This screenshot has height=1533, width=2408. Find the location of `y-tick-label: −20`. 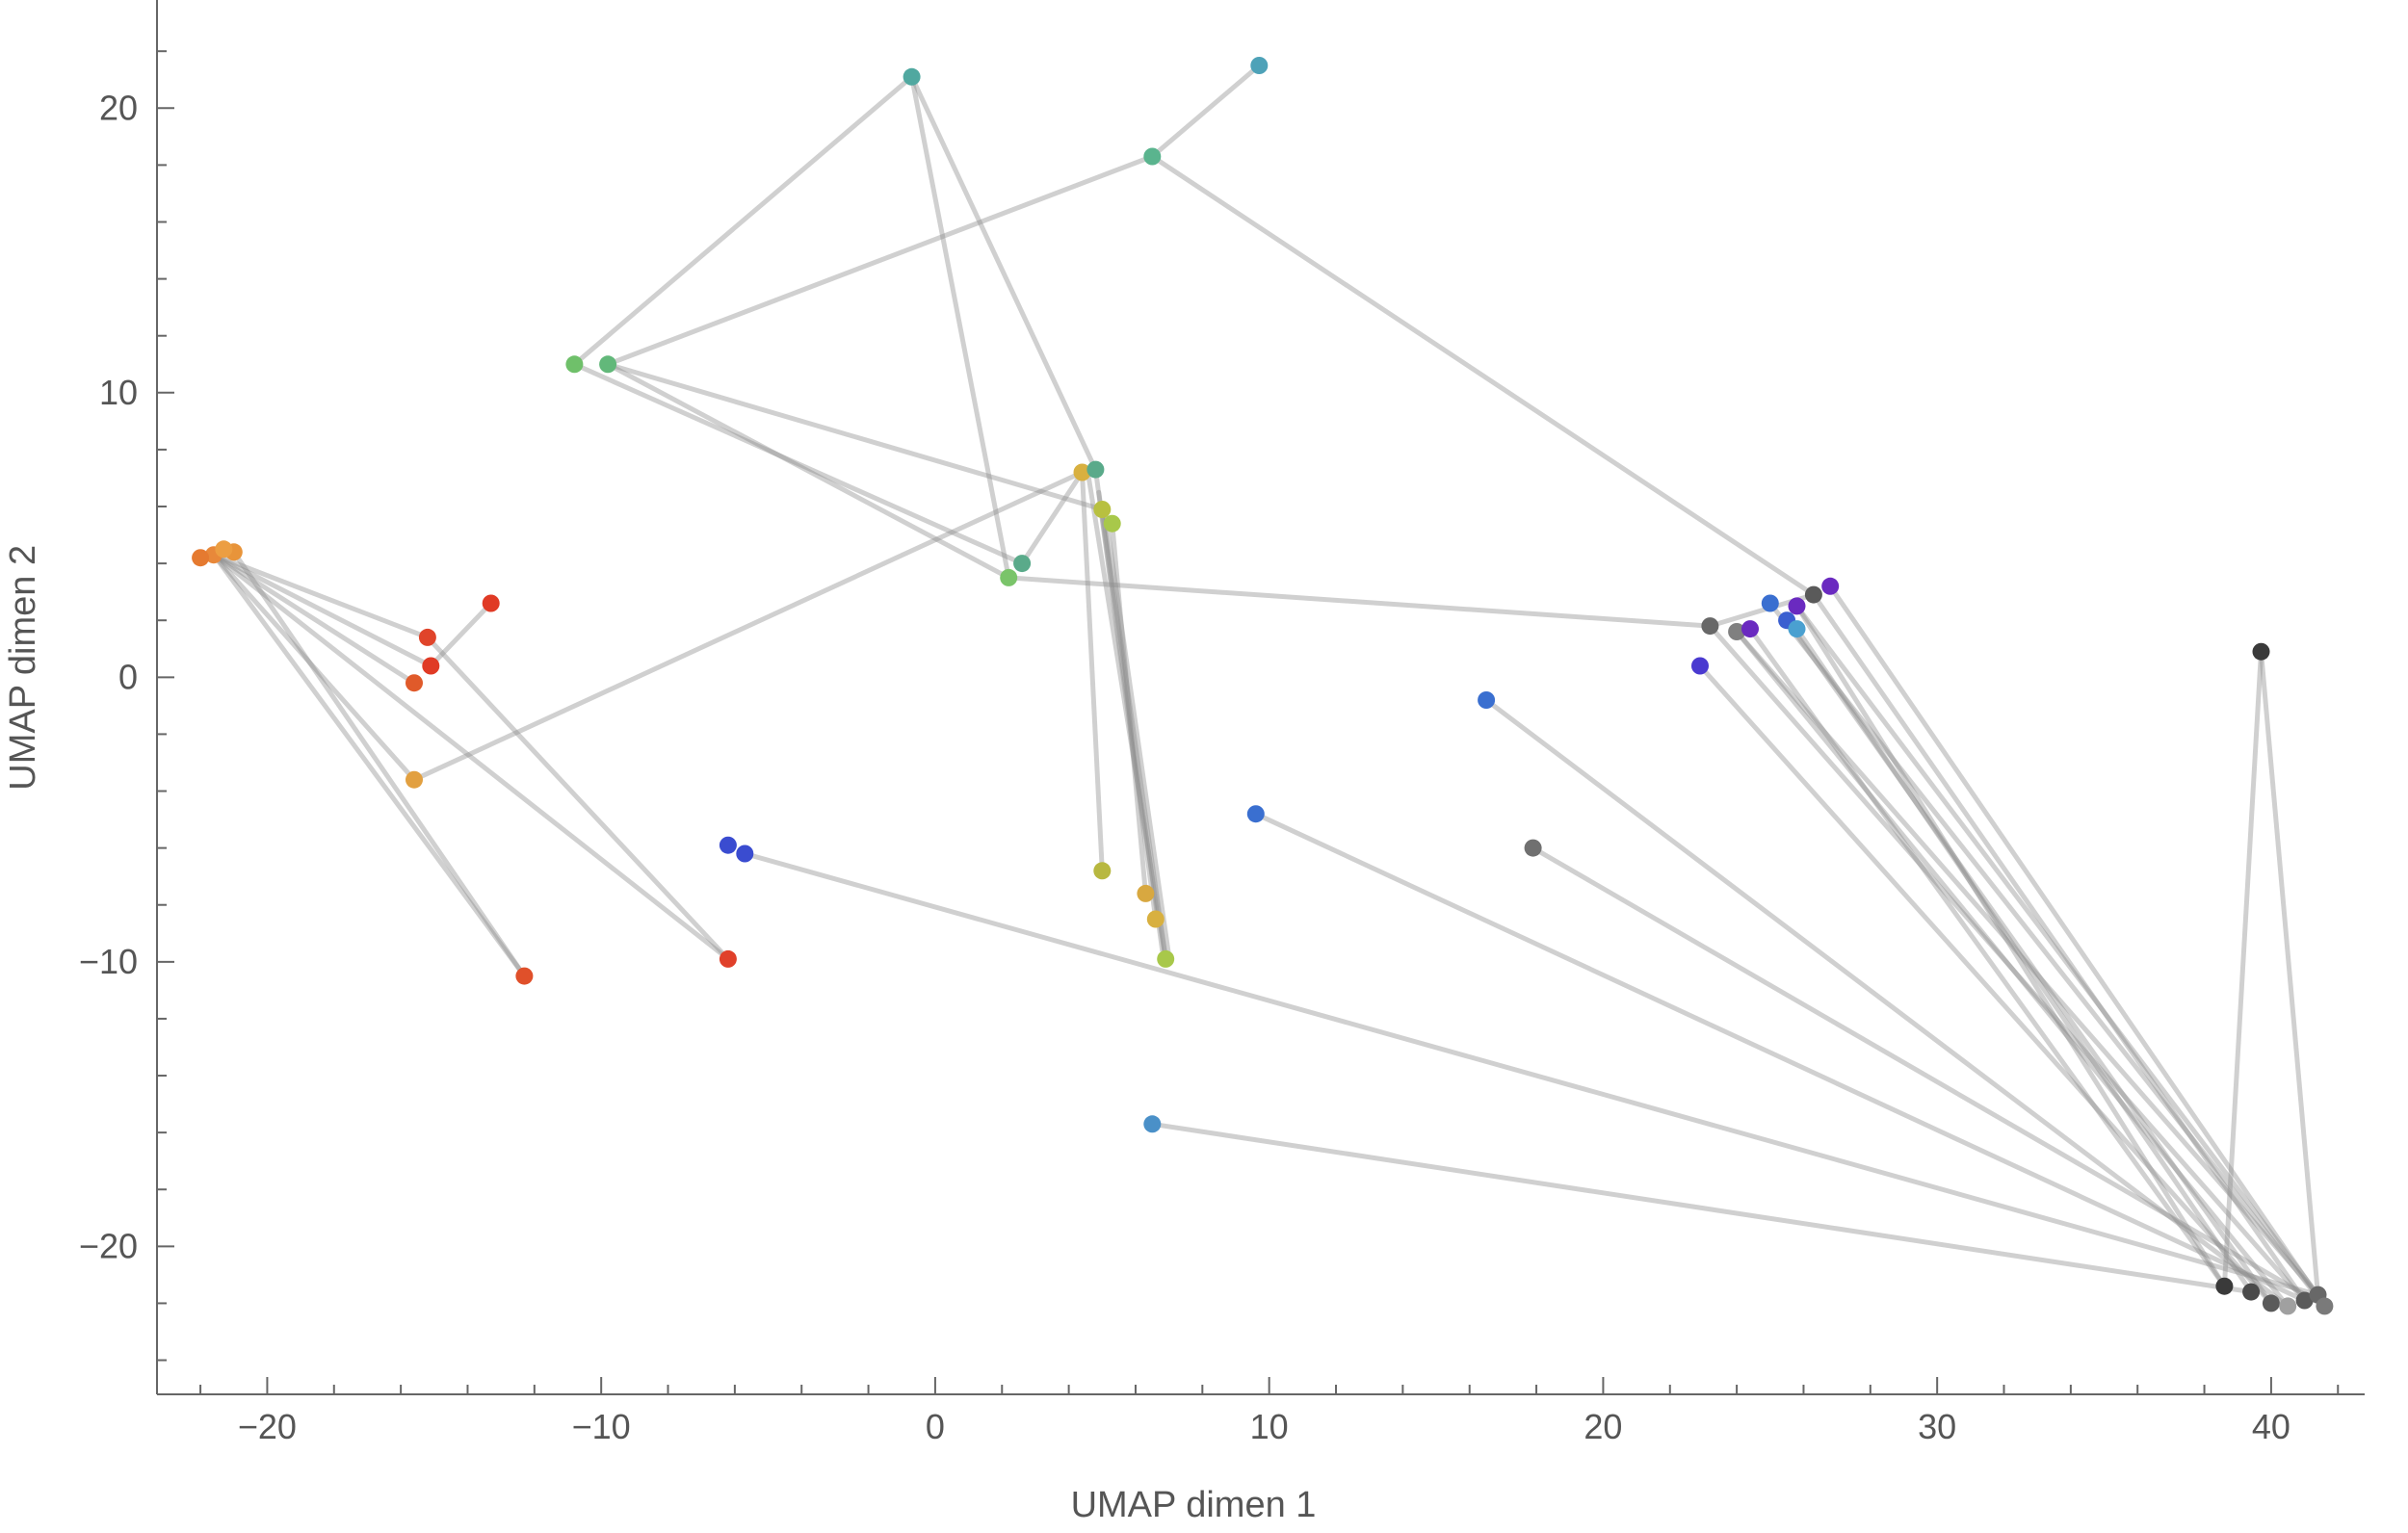

y-tick-label: −20 is located at coordinates (108, 1245).